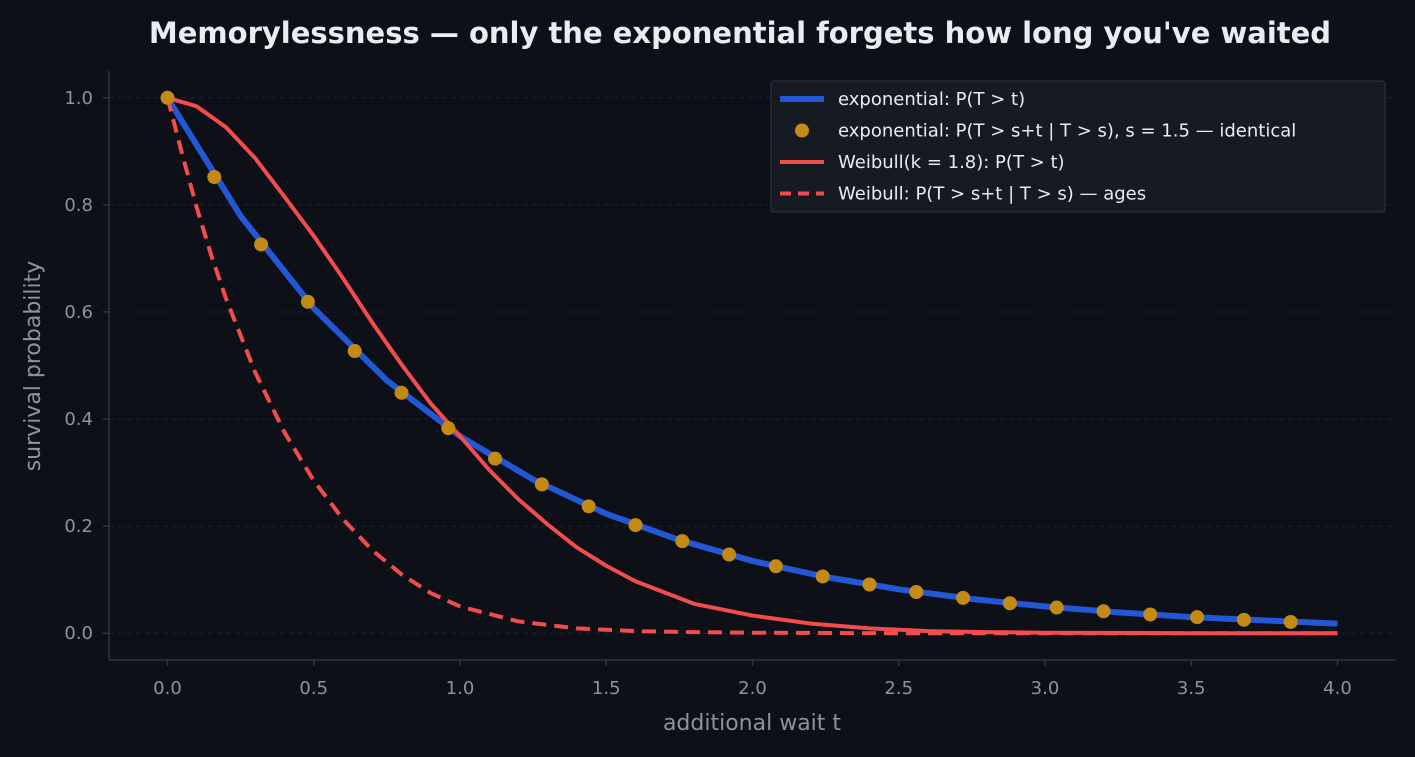 This screenshot has height=757, width=1415. Describe the element at coordinates (78, 98) in the screenshot. I see `y-tick-label: 1.0` at that location.